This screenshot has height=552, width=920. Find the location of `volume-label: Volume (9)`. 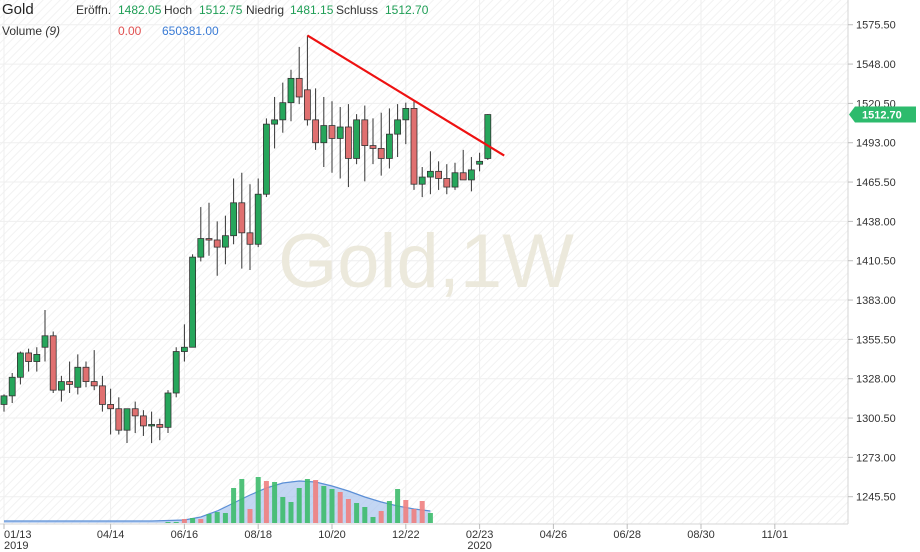

volume-label: Volume (9) is located at coordinates (31, 31).